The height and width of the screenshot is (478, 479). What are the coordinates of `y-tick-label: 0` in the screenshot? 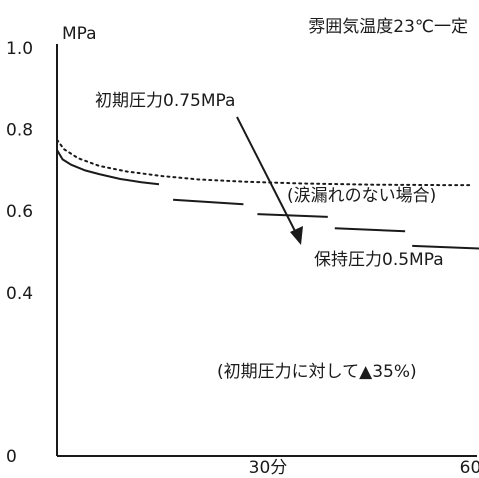 It's located at (11, 457).